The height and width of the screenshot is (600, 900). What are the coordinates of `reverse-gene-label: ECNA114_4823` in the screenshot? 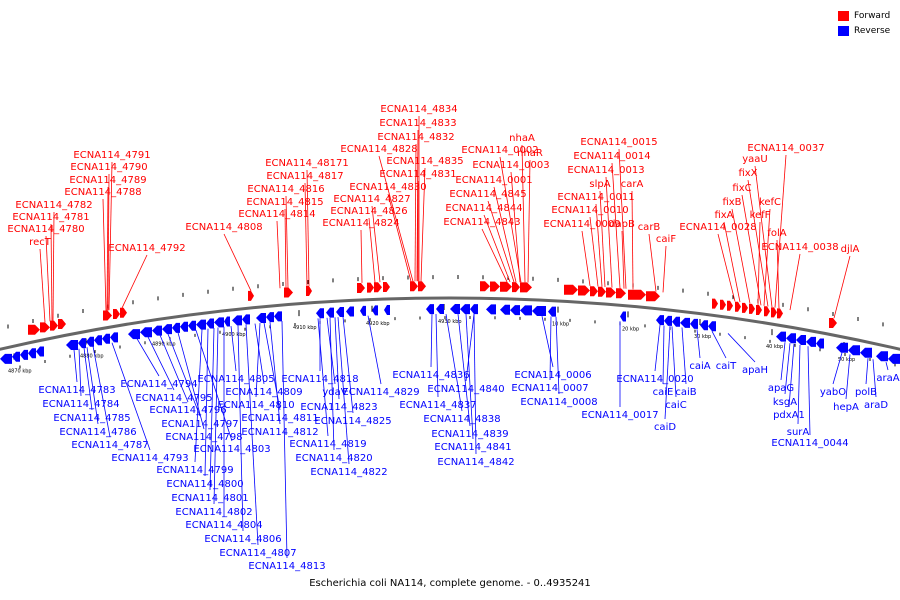 It's located at (338, 407).